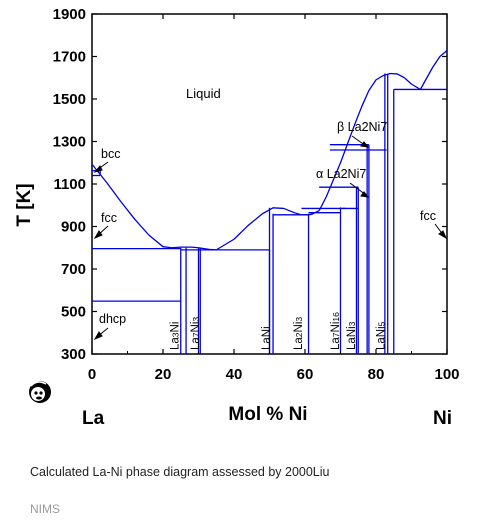  Describe the element at coordinates (92, 374) in the screenshot. I see `x-tick-label: 0` at that location.